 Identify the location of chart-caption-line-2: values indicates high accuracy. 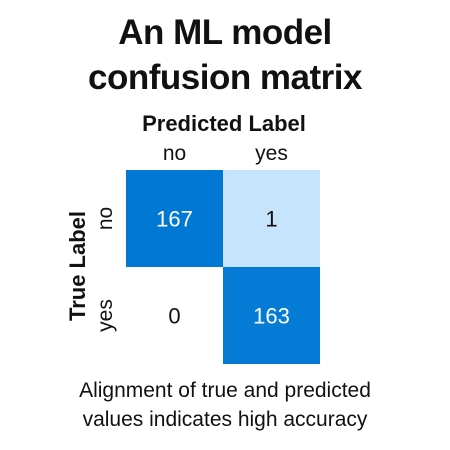
(225, 419).